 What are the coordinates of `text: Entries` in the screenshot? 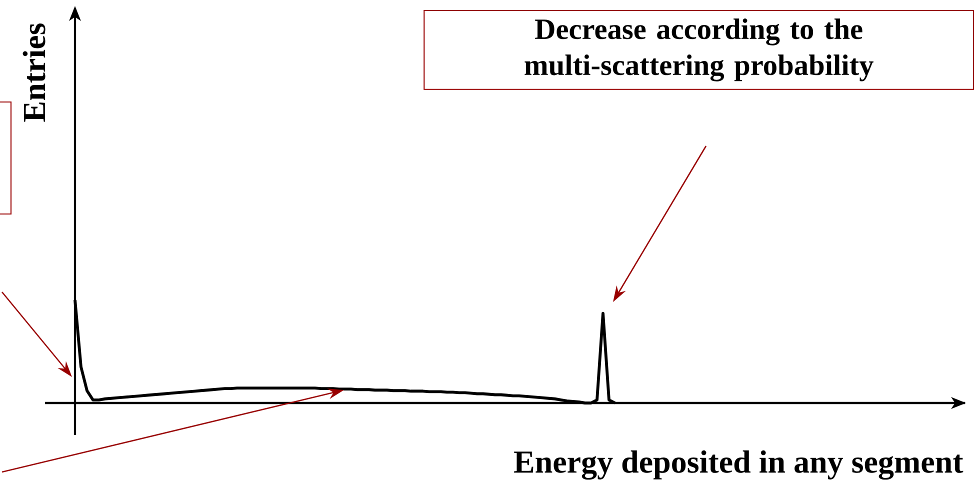 It's located at (34, 72).